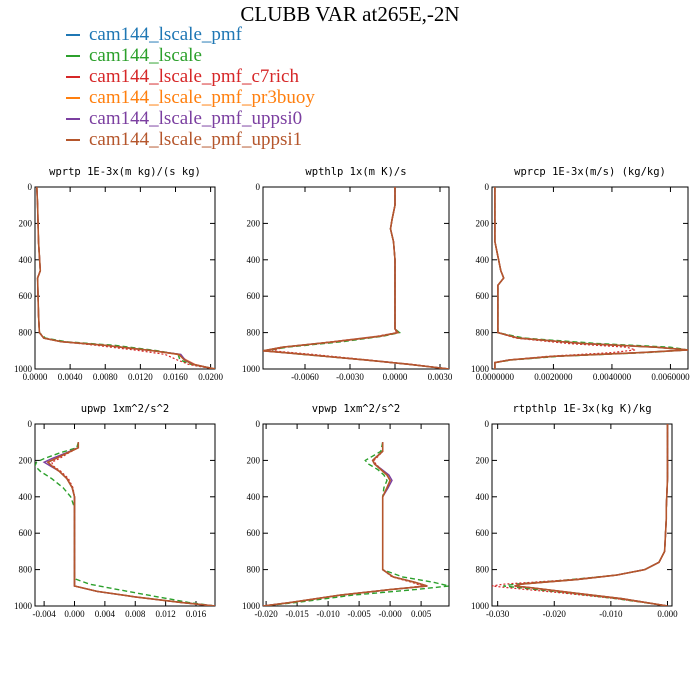 The height and width of the screenshot is (700, 700). I want to click on x-tick-label: 0.012, so click(166, 614).